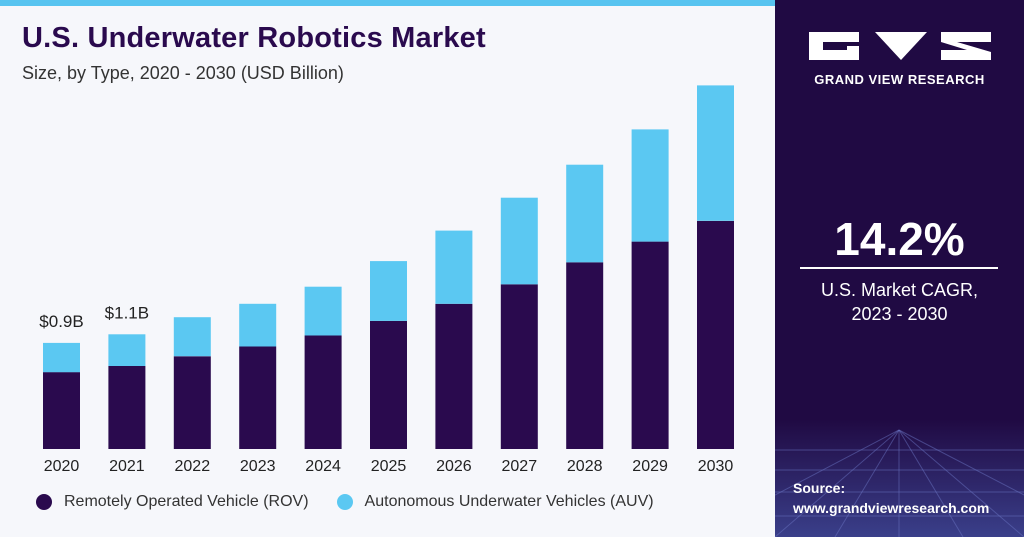 The height and width of the screenshot is (537, 1024). What do you see at coordinates (899, 290) in the screenshot?
I see `cagr-label-line1: U.S. Market CAGR,` at bounding box center [899, 290].